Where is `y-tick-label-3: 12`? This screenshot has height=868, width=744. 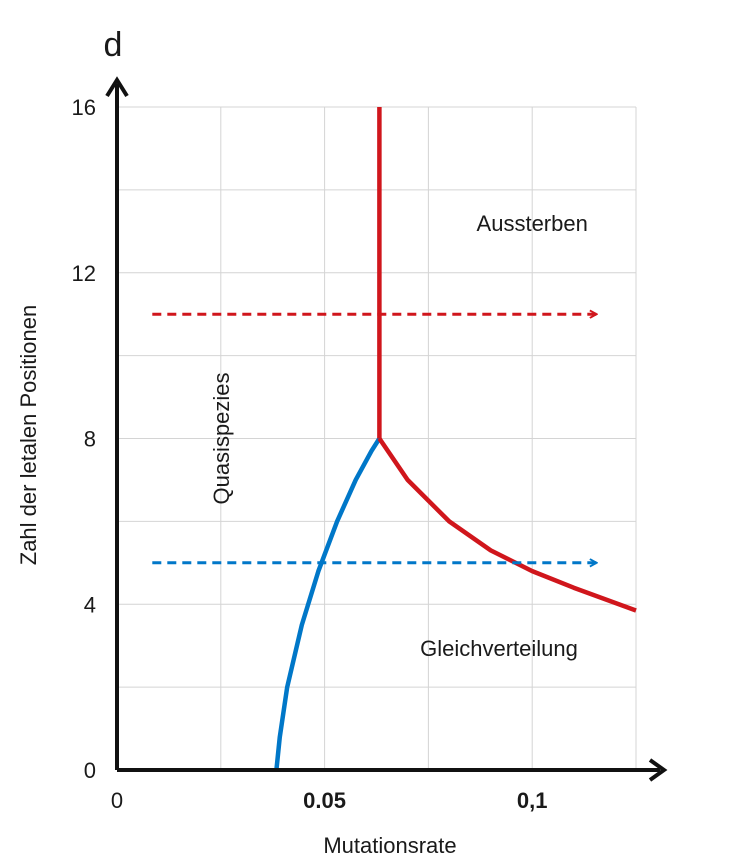 y-tick-label-3: 12 is located at coordinates (84, 273).